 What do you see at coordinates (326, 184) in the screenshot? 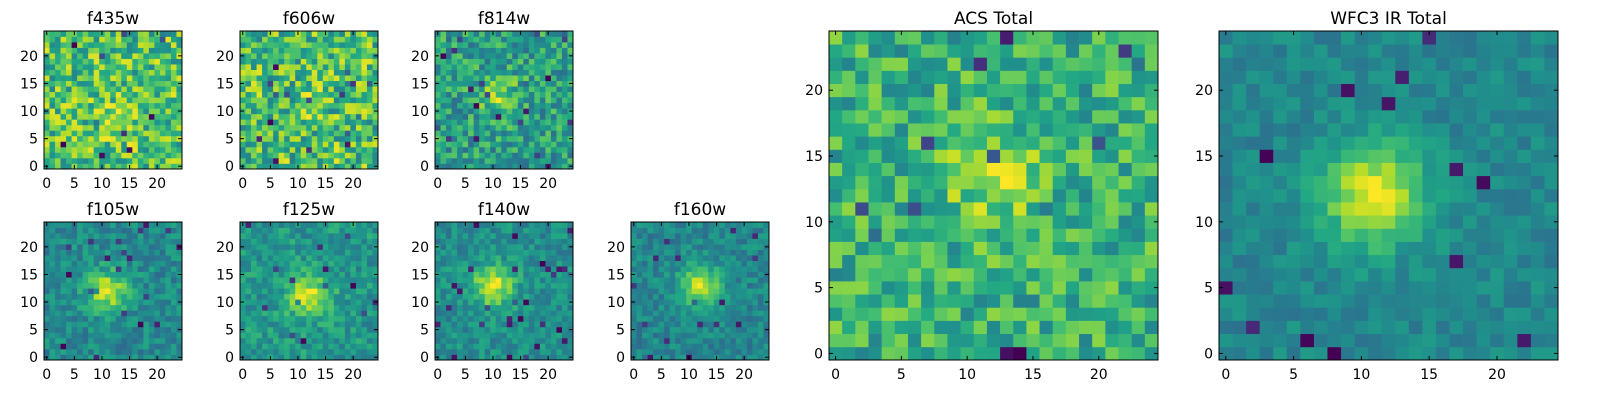
I see `x-tick-label: 15` at bounding box center [326, 184].